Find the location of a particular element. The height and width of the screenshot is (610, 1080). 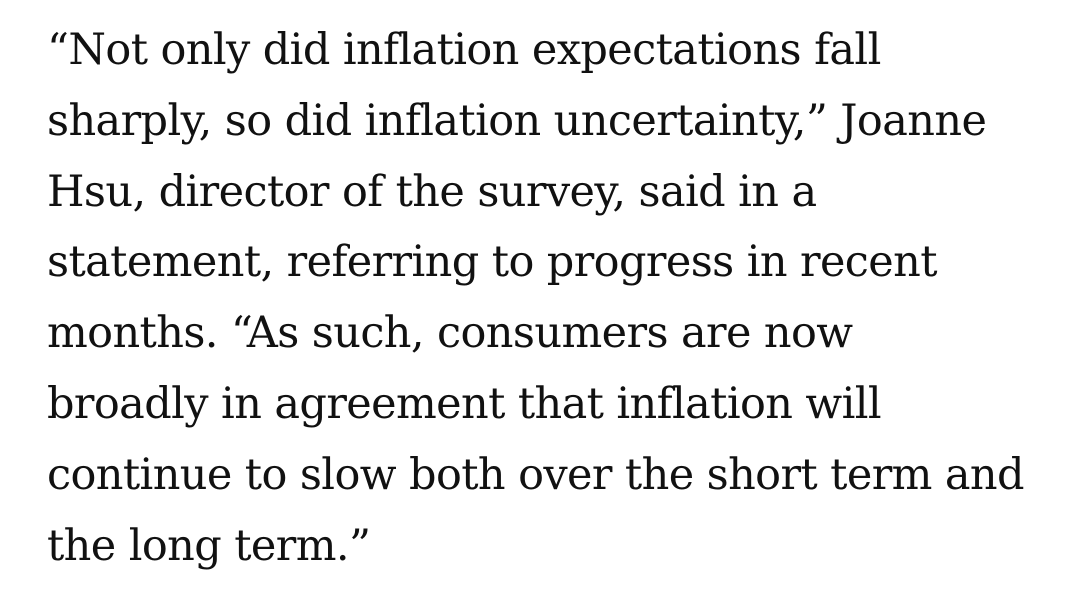

paragraph-line: the long term.” is located at coordinates (209, 545).